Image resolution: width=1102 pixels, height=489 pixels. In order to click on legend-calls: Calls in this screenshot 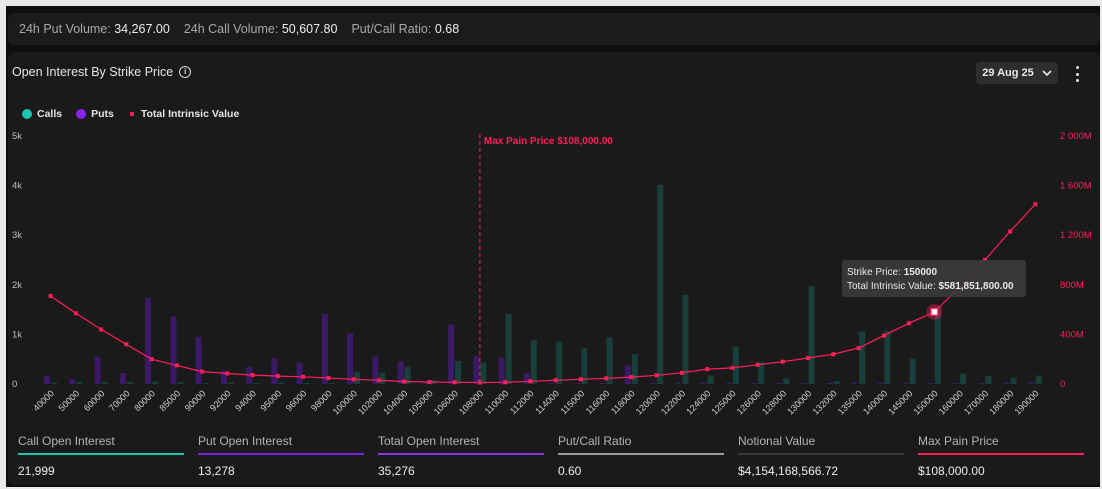, I will do `click(42, 114)`.